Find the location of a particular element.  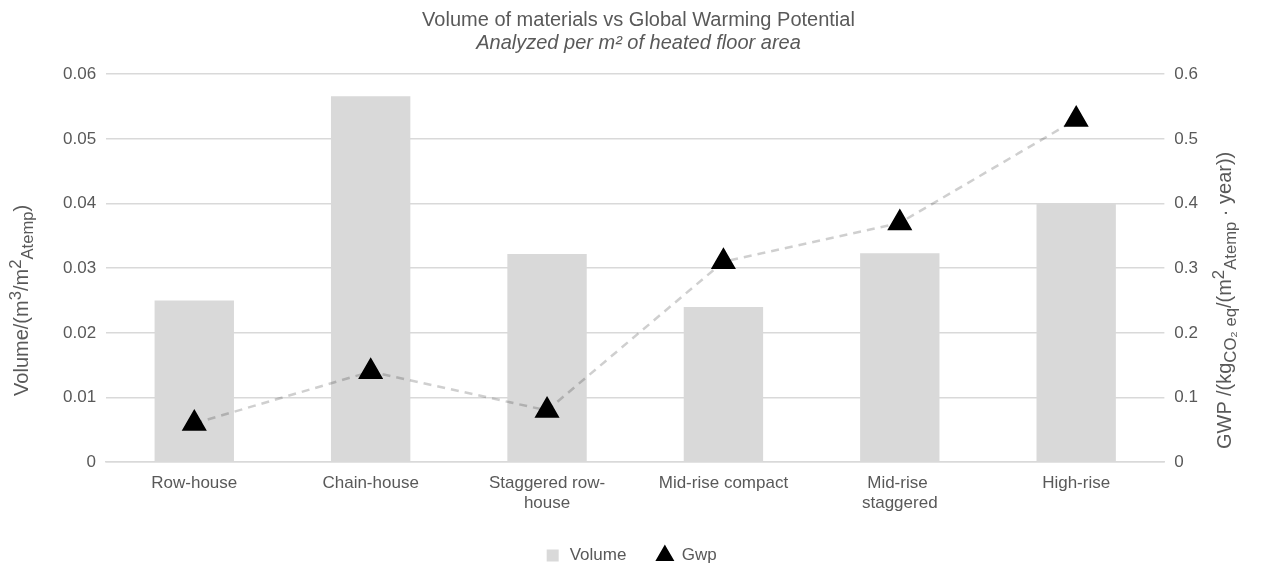

legend-label: Volume is located at coordinates (598, 555).